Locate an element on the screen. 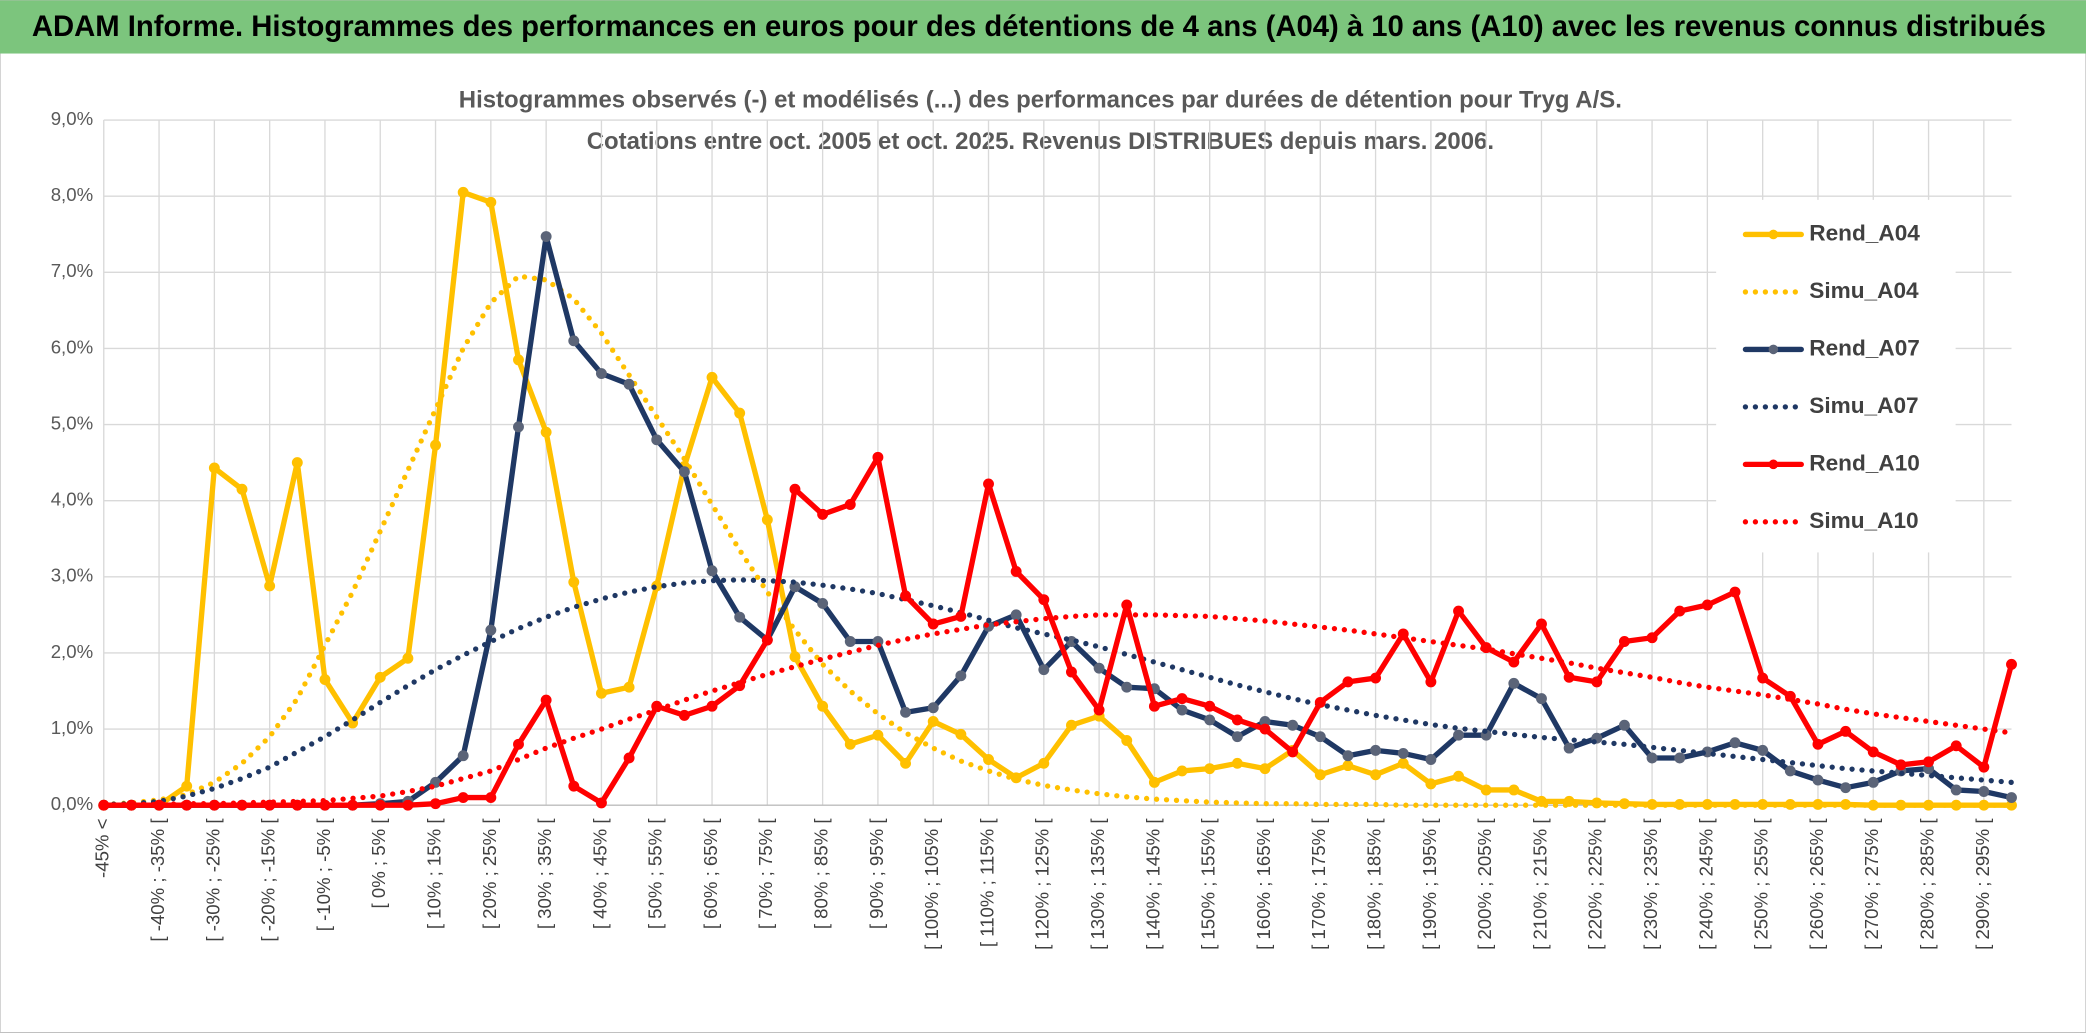 This screenshot has width=2086, height=1033. x-tick-label: [ 100% ; 105% [ is located at coordinates (931, 884).